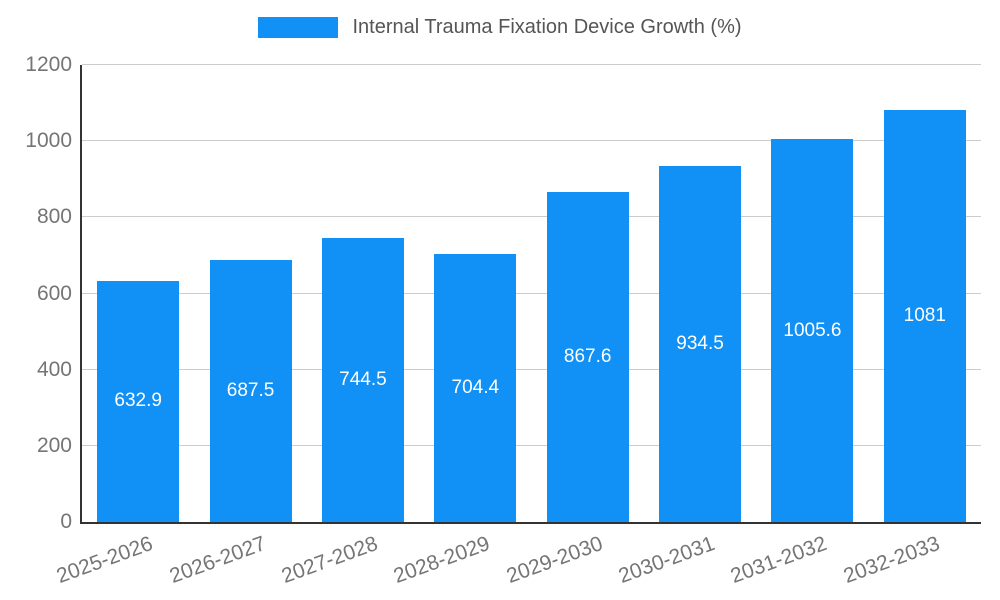 This screenshot has width=1000, height=600. What do you see at coordinates (54, 369) in the screenshot?
I see `y-tick-label: 400` at bounding box center [54, 369].